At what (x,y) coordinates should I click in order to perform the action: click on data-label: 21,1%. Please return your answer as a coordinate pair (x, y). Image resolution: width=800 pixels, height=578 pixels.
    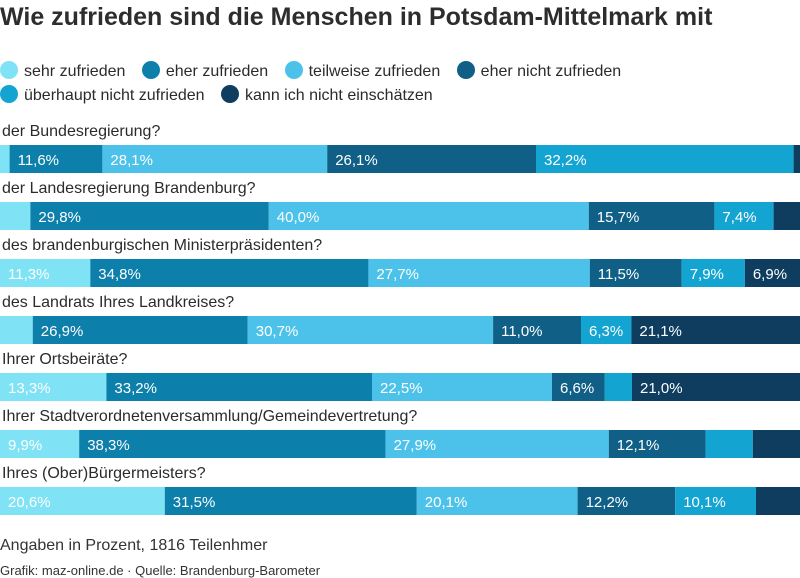
    Looking at the image, I should click on (660, 331).